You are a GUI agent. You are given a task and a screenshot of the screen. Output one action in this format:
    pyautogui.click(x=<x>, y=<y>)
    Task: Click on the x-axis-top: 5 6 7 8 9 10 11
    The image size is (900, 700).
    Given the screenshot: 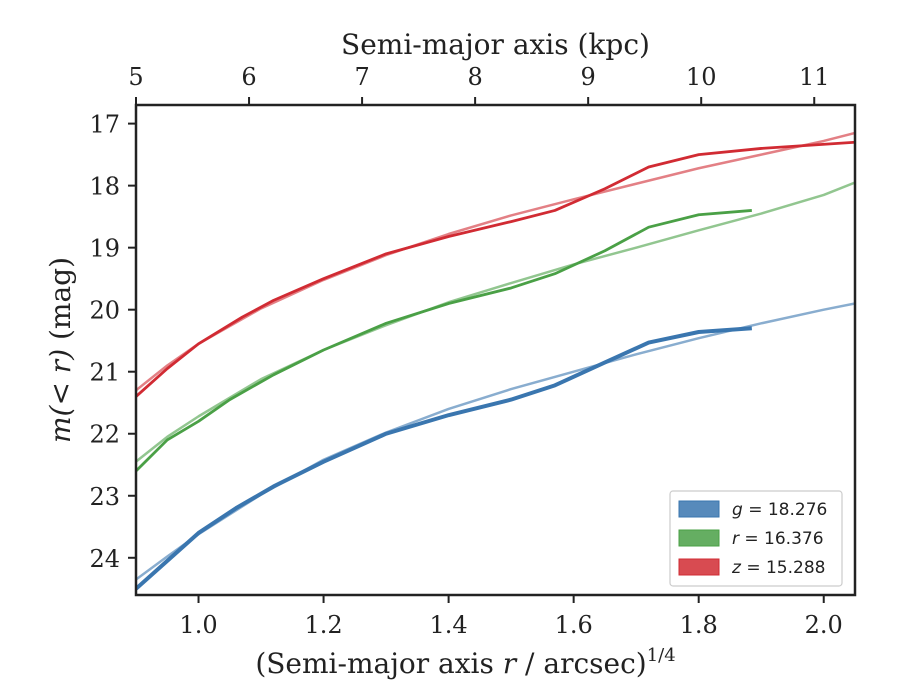 What is the action you would take?
    pyautogui.click(x=479, y=84)
    